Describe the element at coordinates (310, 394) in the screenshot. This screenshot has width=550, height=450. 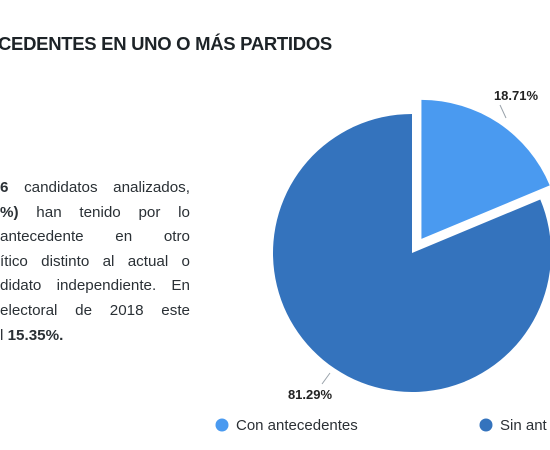
I see `data-label-2: 81.29%` at that location.